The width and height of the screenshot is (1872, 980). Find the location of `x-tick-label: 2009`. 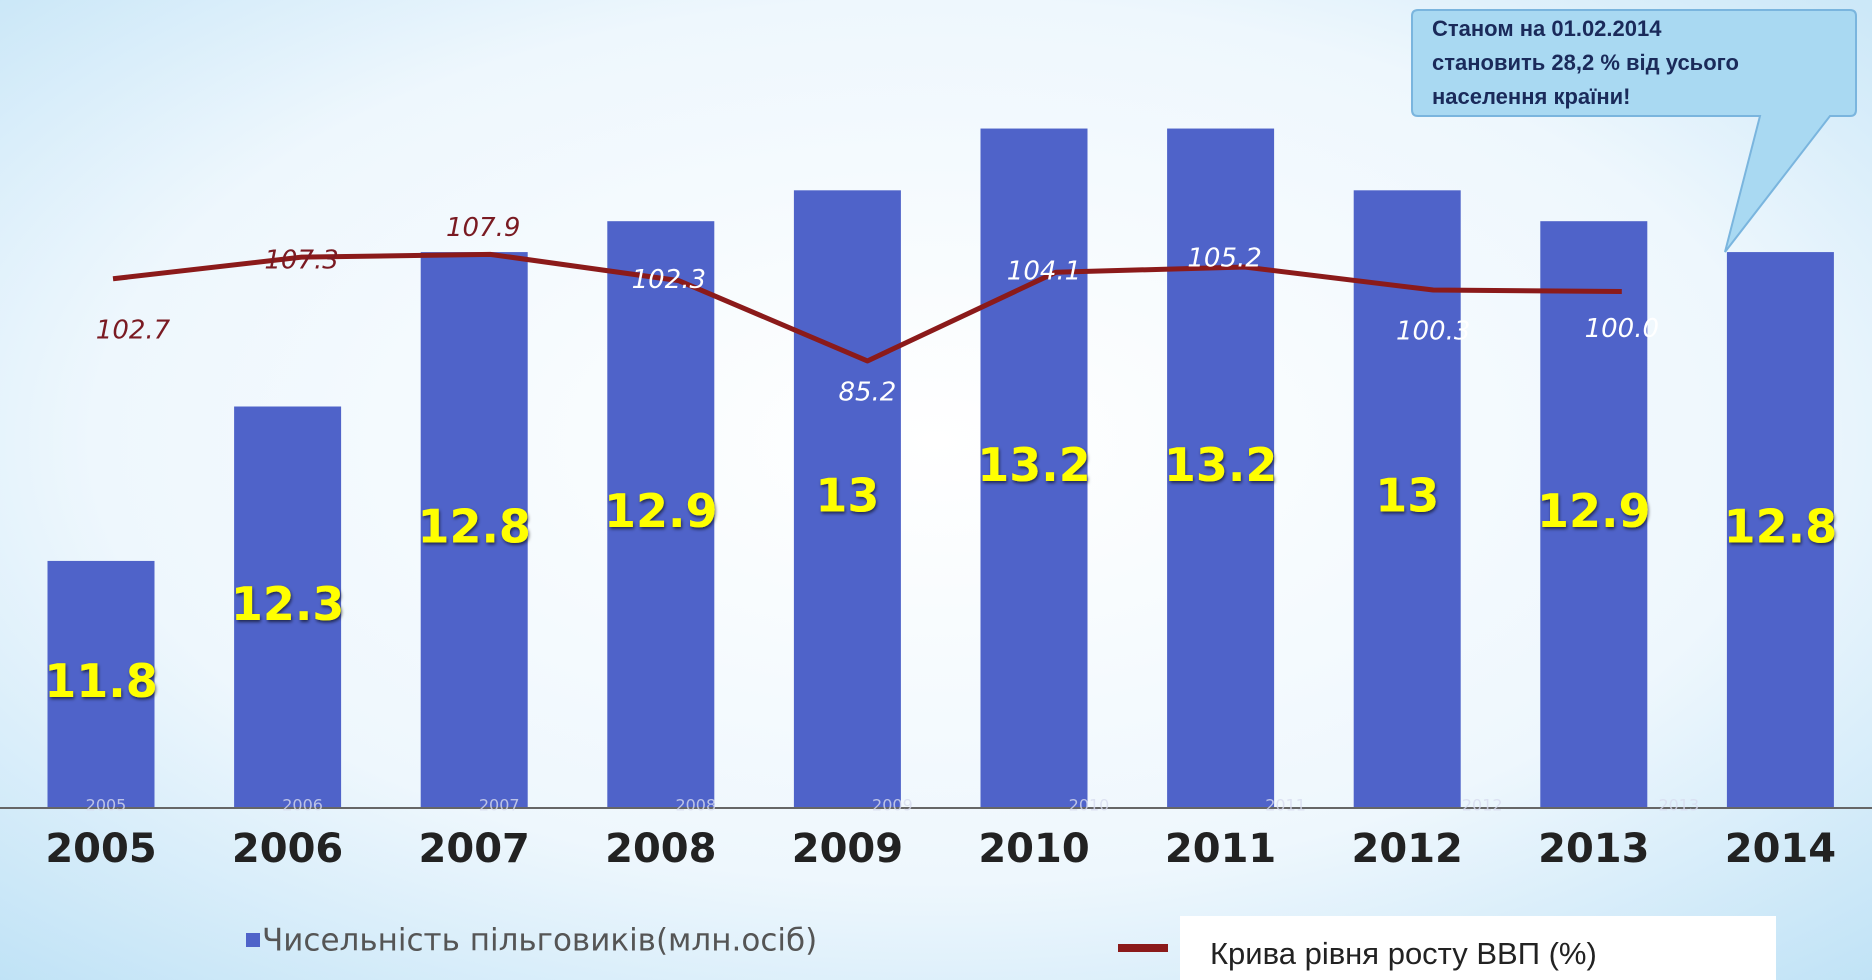

x-tick-label: 2009 is located at coordinates (847, 849).